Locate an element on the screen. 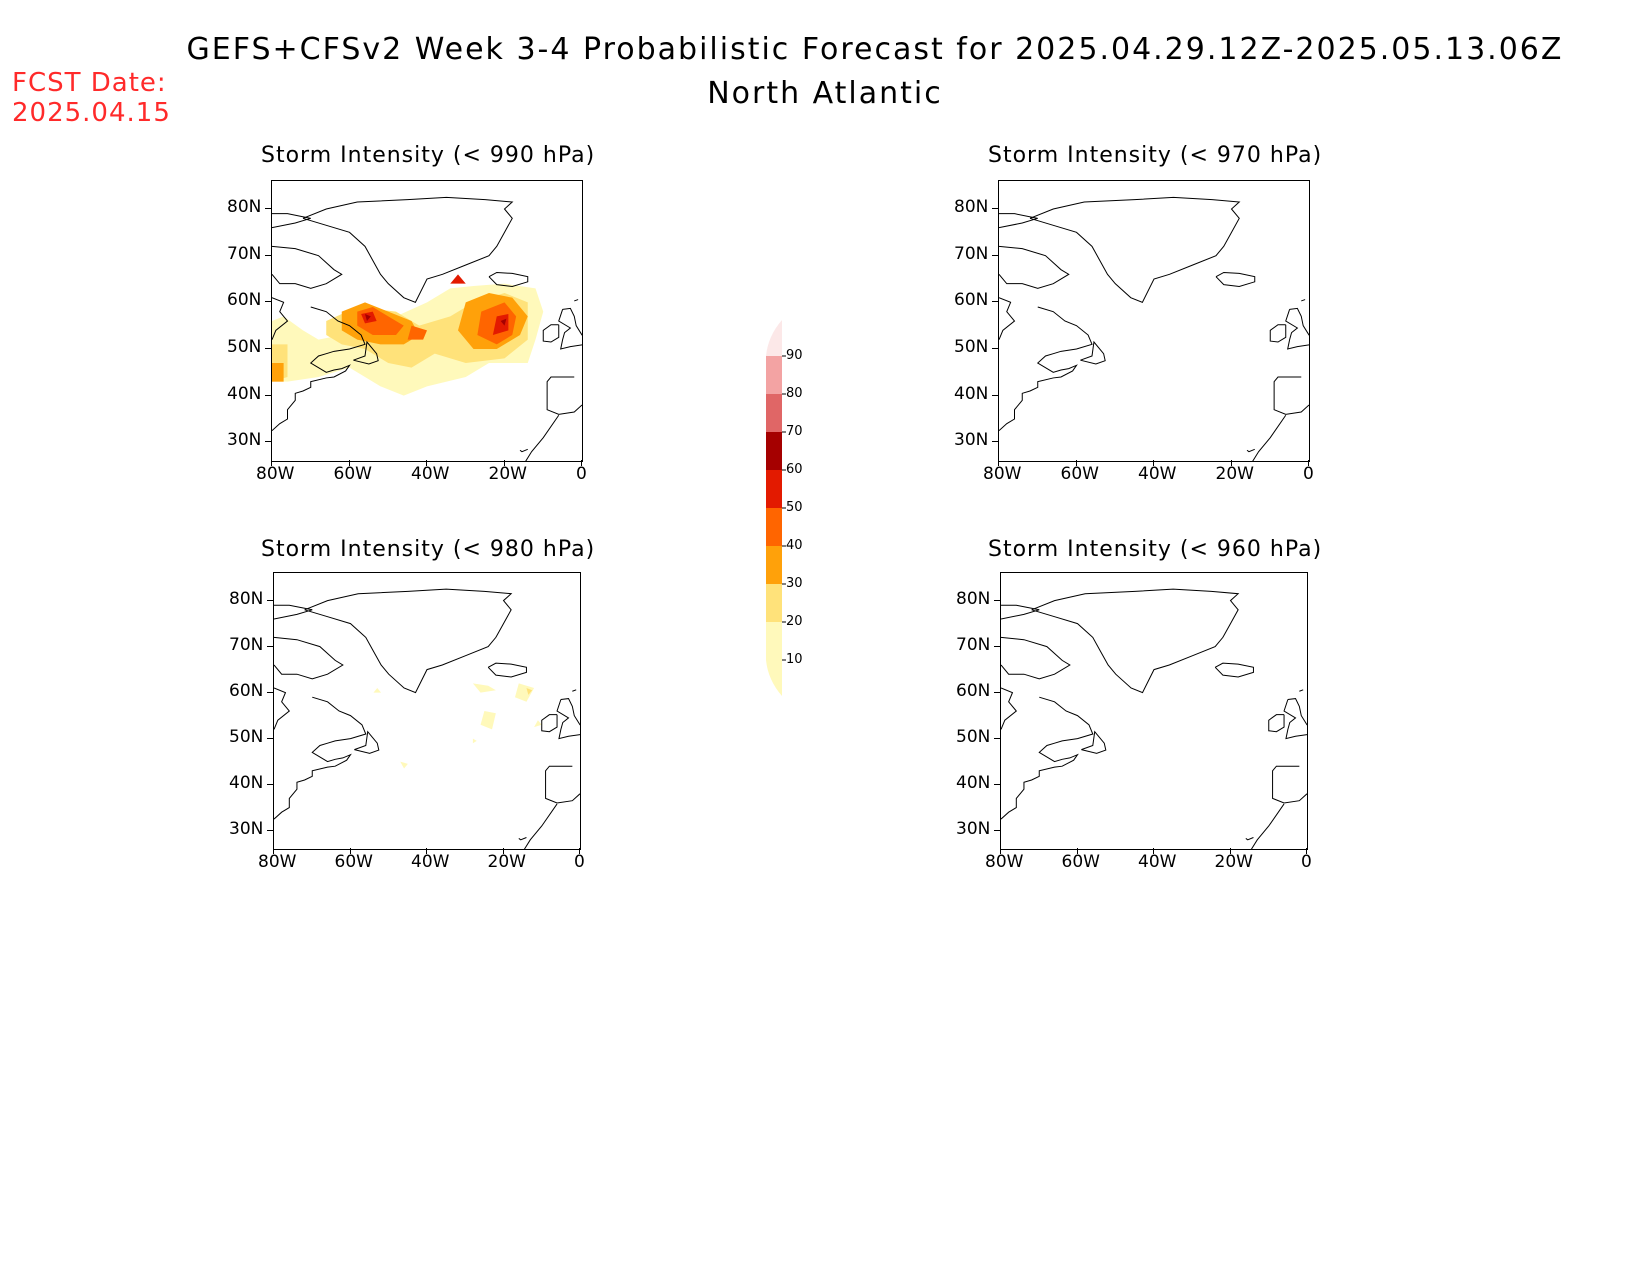  lon-label: 0 is located at coordinates (1306, 862).